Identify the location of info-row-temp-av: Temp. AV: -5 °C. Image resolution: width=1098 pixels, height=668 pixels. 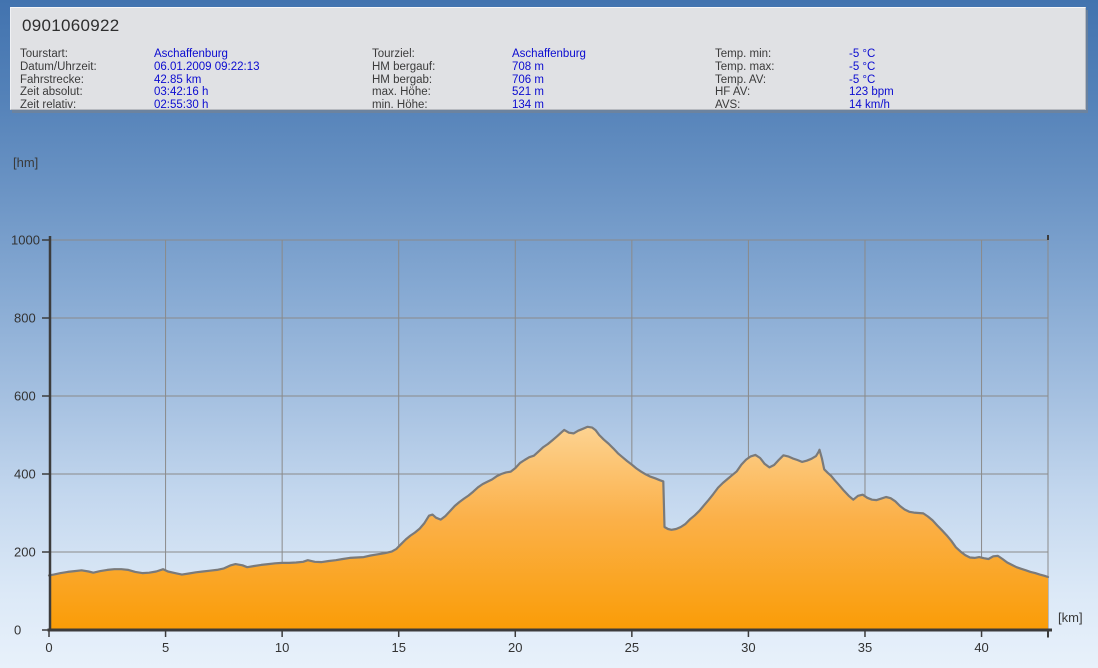
(804, 79).